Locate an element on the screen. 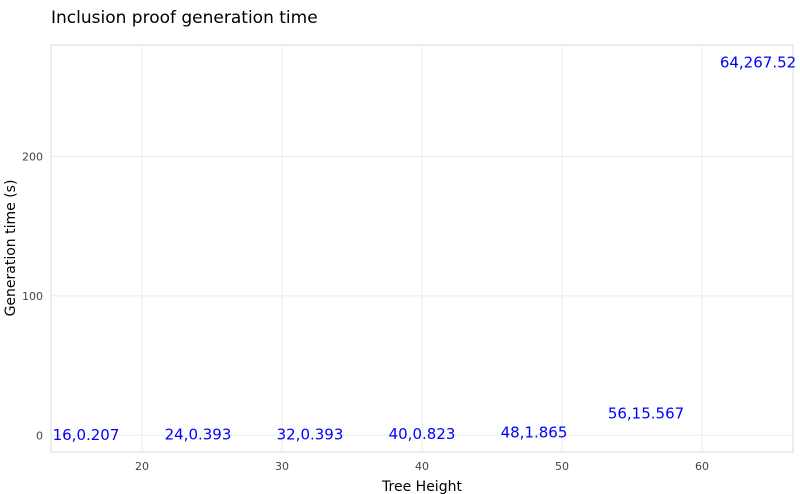 The width and height of the screenshot is (800, 494). y-tick-label: 100 is located at coordinates (32, 296).